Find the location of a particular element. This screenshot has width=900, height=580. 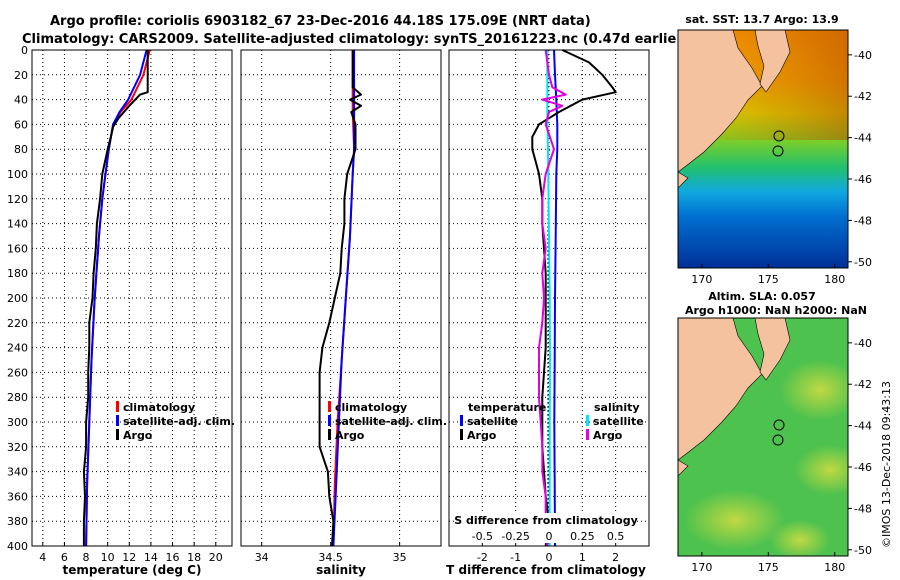

depth-tick-label: 40 is located at coordinates (21, 100).